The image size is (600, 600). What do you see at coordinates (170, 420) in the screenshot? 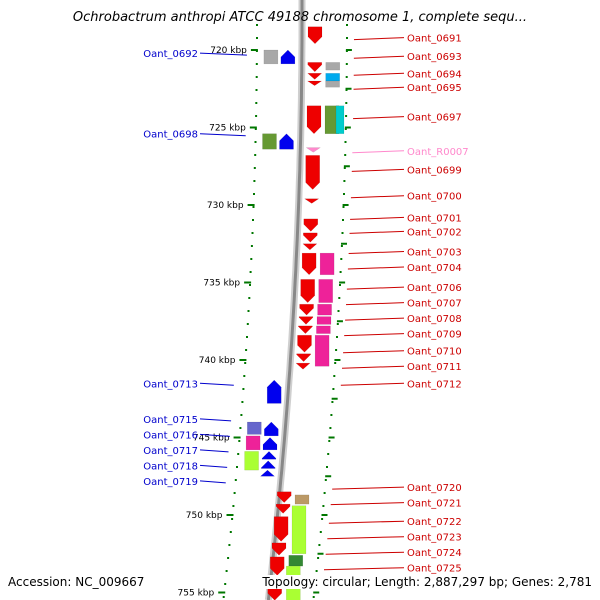
I see `gene-label-left: Oant_0715` at bounding box center [170, 420].